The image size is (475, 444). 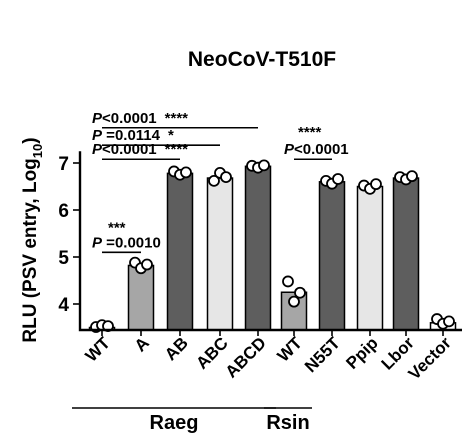 I want to click on x-tick-label-7: Ppip, so click(x=361, y=352).